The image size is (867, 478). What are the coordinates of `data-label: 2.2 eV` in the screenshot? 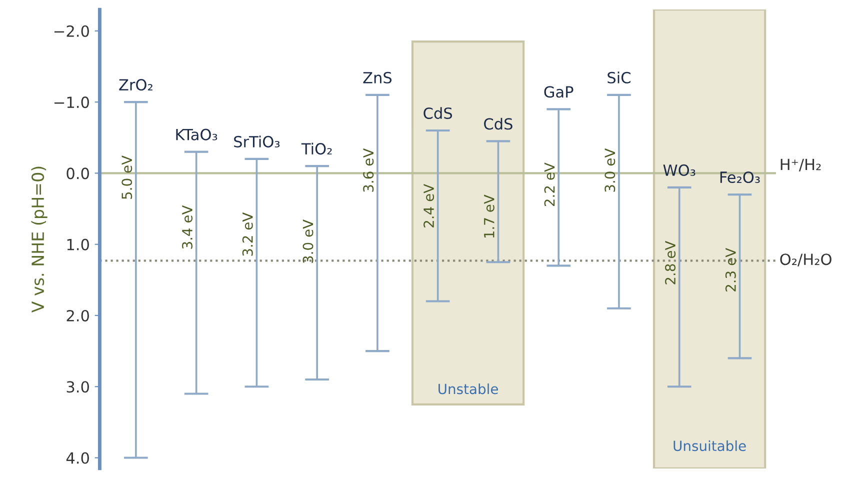 It's located at (549, 184).